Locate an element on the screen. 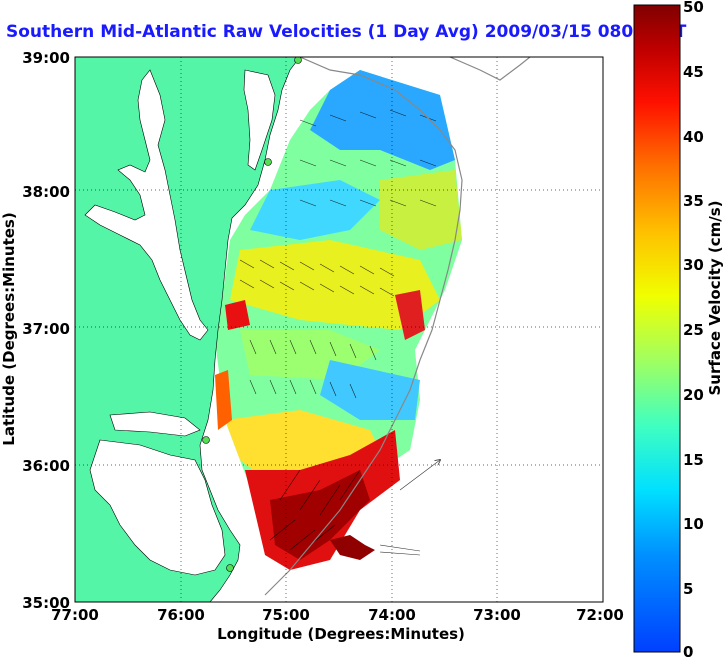 This screenshot has width=724, height=659. albemarle-sound is located at coordinates (155, 424).